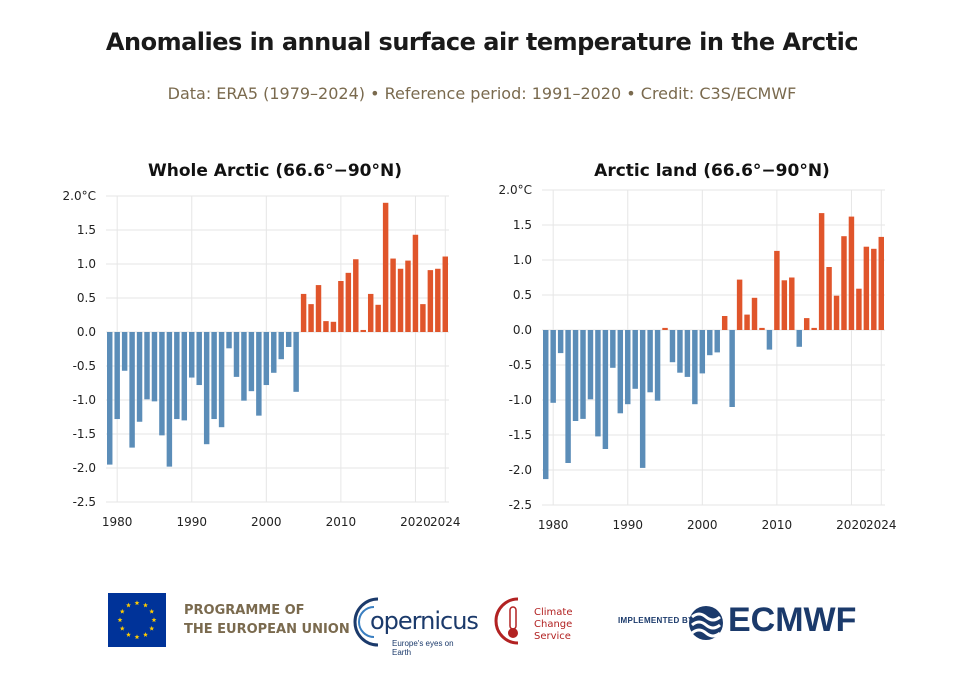 This screenshot has height=678, width=964. What do you see at coordinates (814, 328) in the screenshot?
I see `bar-2015` at bounding box center [814, 328].